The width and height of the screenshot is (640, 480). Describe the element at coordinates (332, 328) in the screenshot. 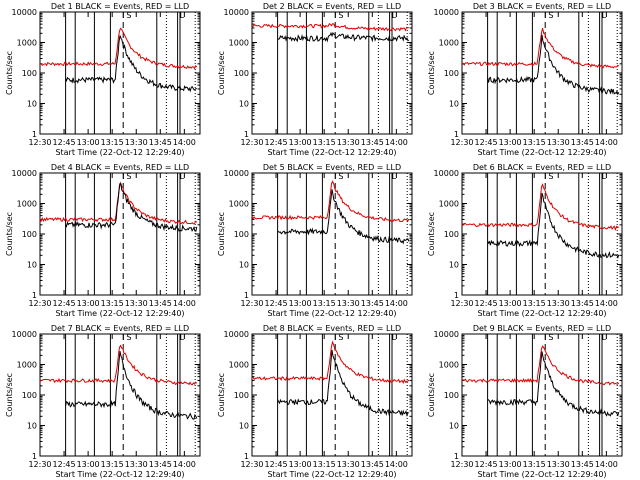

I see `chart-title: Det 8 BLACK = Events, RED = LLD` at that location.